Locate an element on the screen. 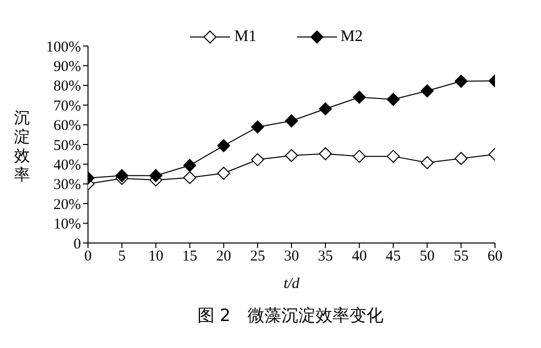  x-axis-title: t/d is located at coordinates (292, 284).